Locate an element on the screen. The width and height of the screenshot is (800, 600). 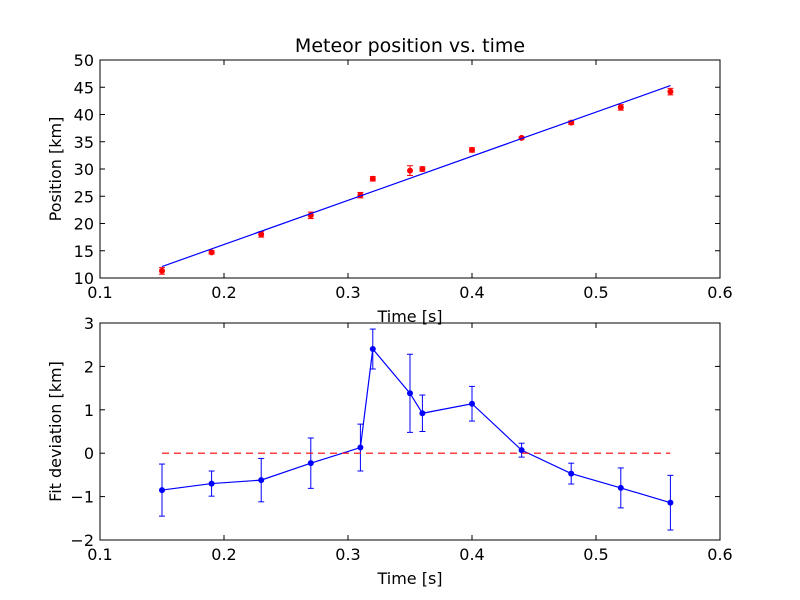
y-tick-label: 10 is located at coordinates (84, 278).